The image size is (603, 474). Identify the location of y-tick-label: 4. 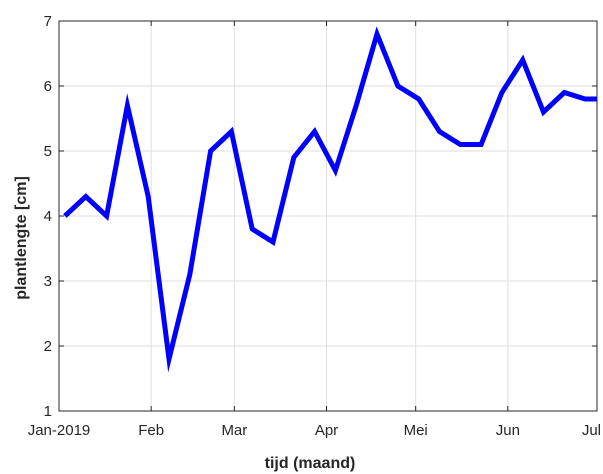
(48, 216).